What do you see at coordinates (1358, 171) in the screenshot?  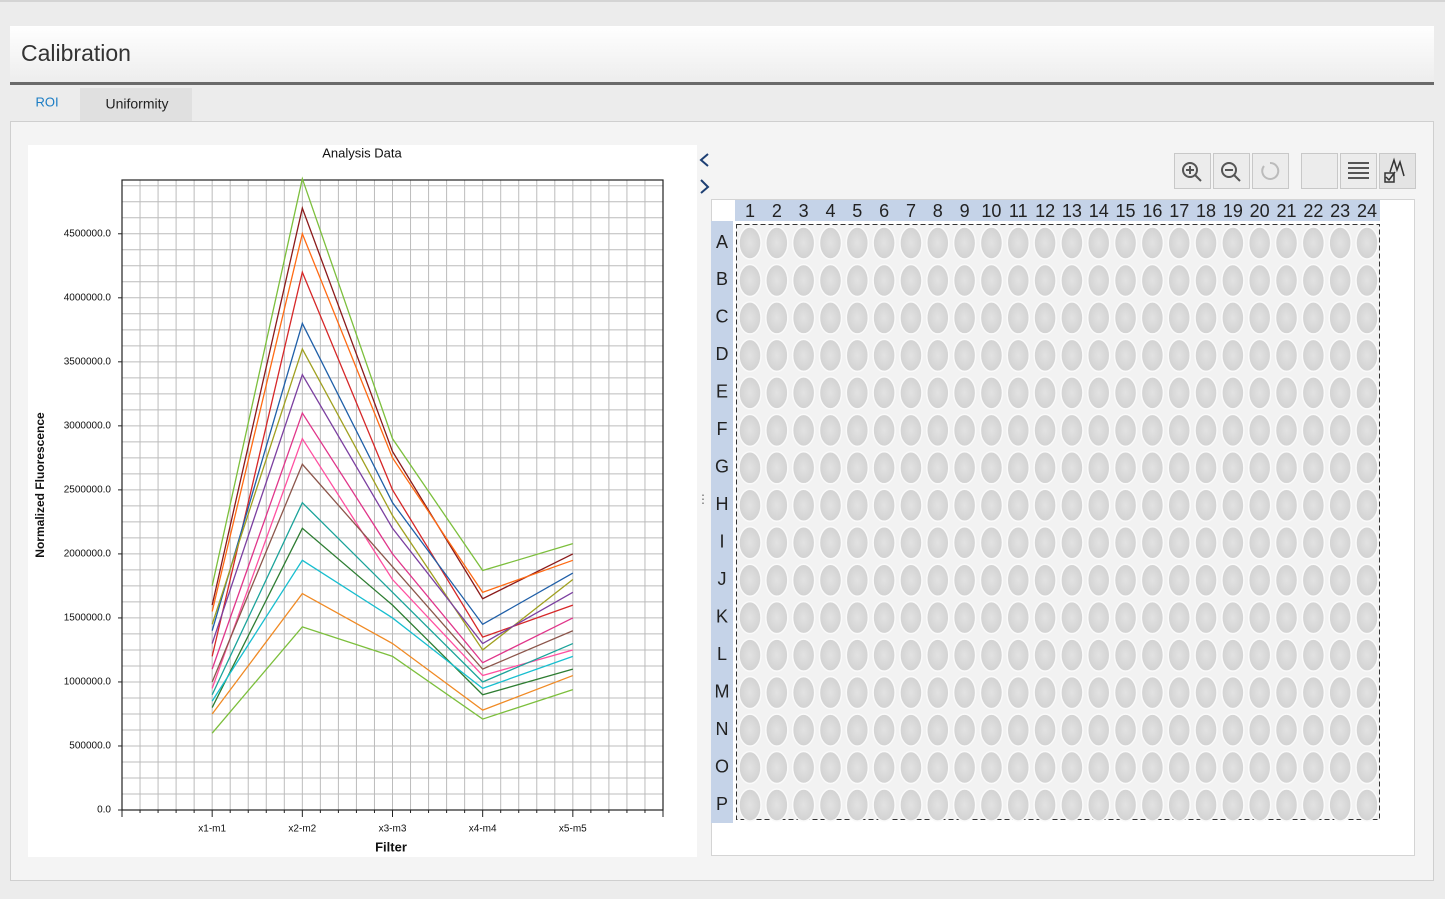 I see `list-view-button` at bounding box center [1358, 171].